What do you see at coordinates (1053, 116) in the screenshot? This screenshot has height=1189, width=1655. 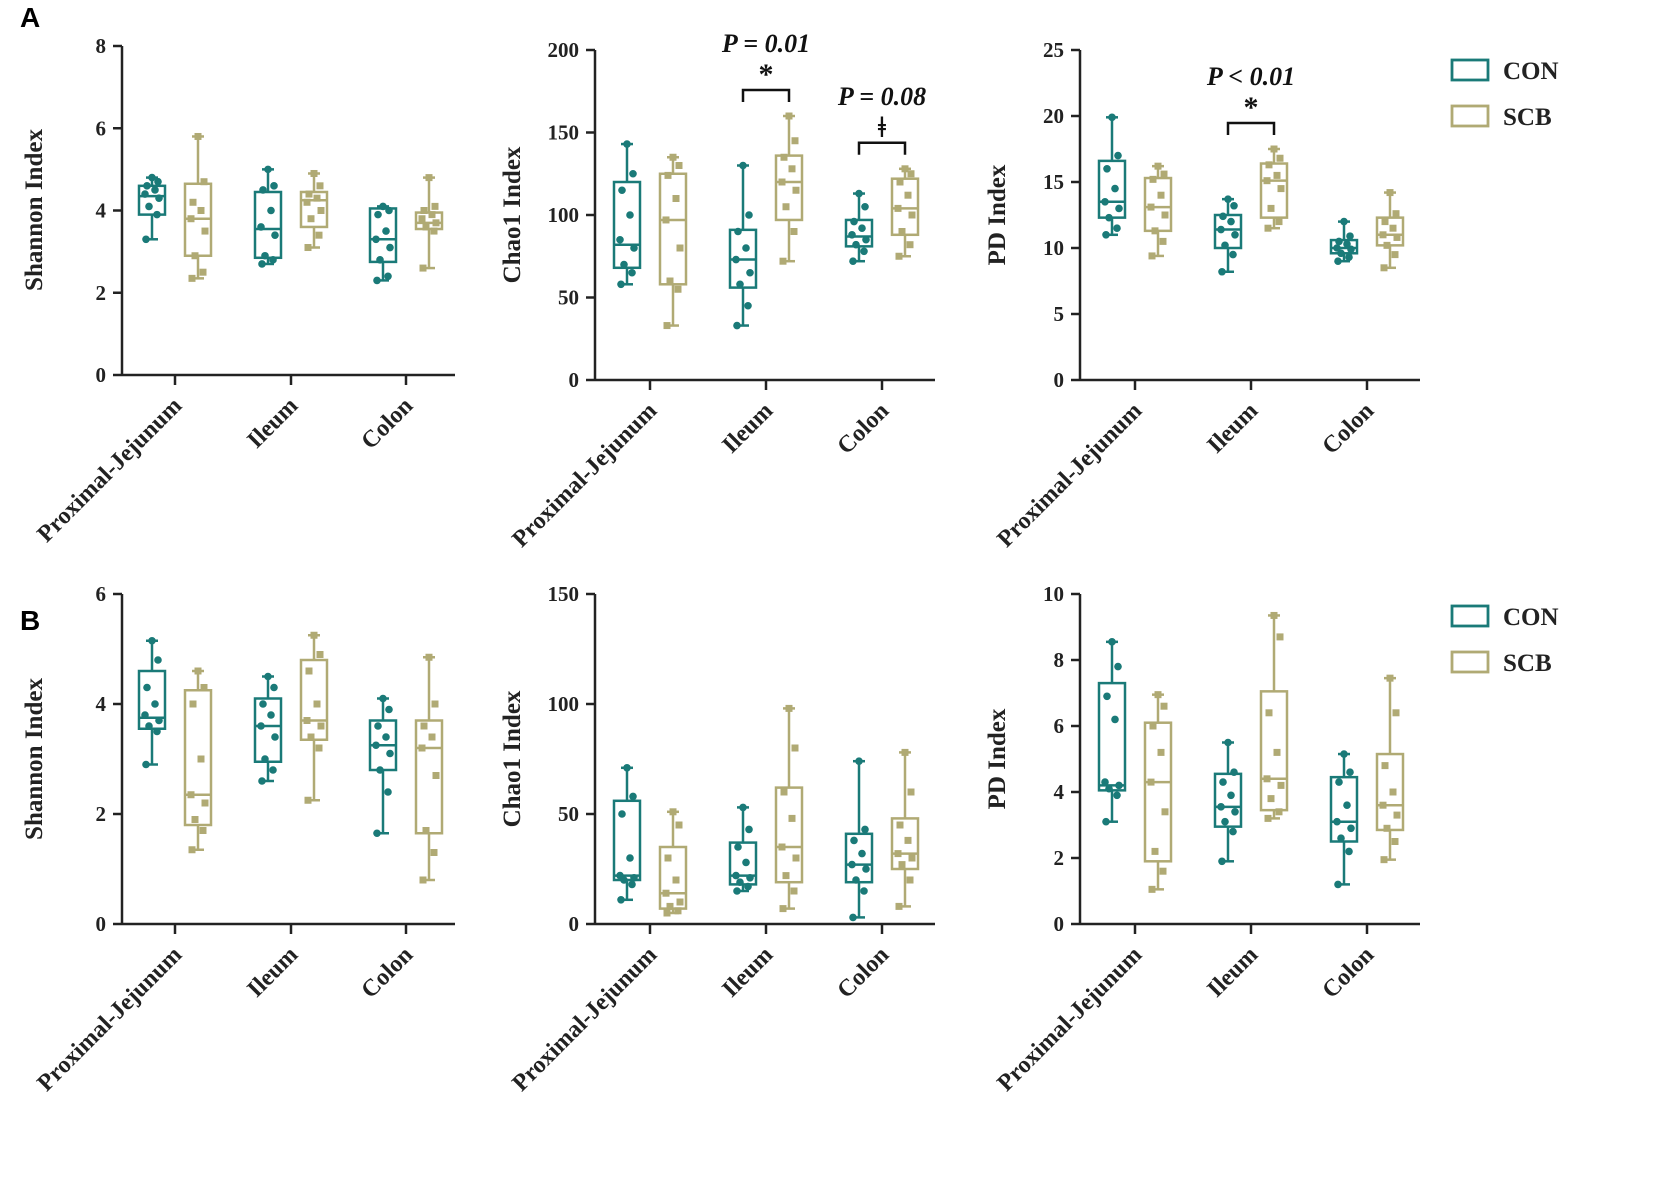 I see `y-tick-label: 20` at bounding box center [1053, 116].